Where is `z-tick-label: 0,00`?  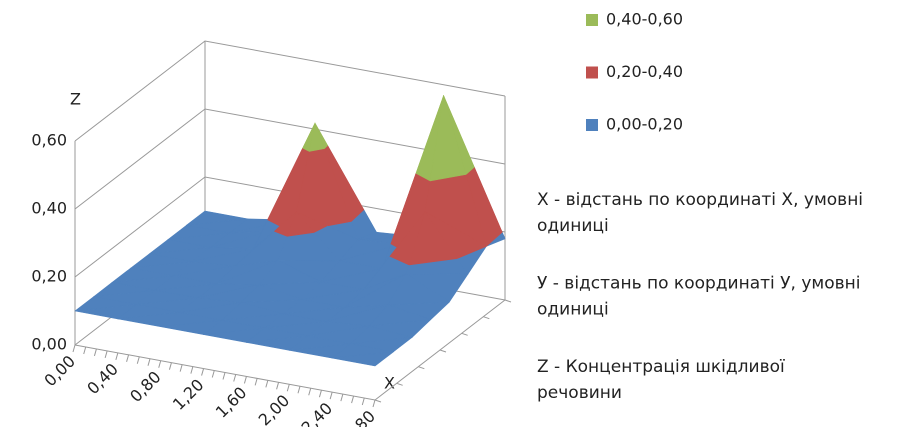 z-tick-label: 0,00 is located at coordinates (49, 344).